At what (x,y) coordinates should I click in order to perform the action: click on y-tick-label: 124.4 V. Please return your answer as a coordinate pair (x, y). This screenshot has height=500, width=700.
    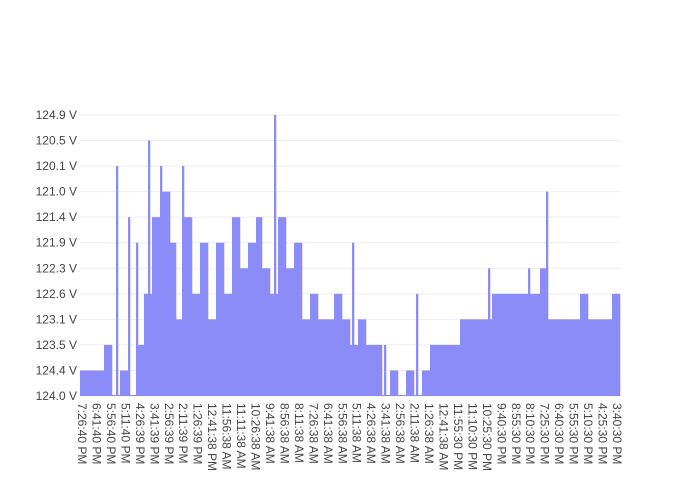
    Looking at the image, I should click on (56, 370).